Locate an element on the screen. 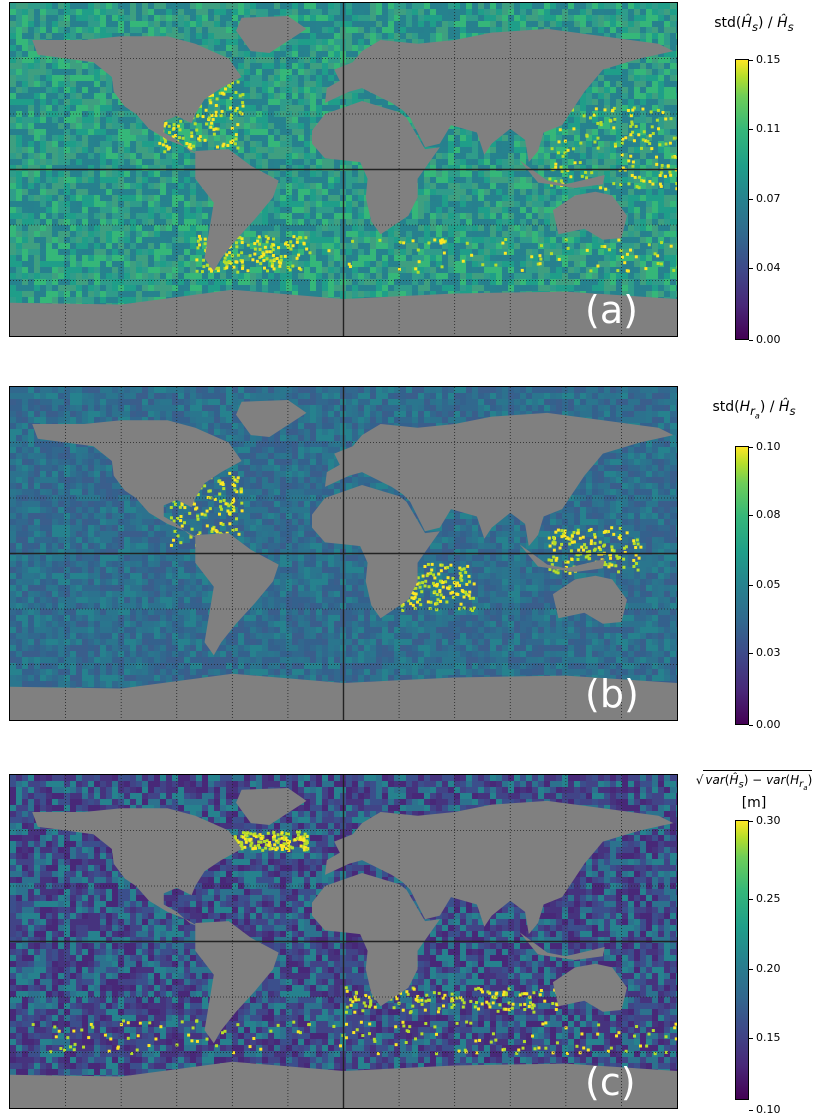  land-australia is located at coordinates (589, 599).